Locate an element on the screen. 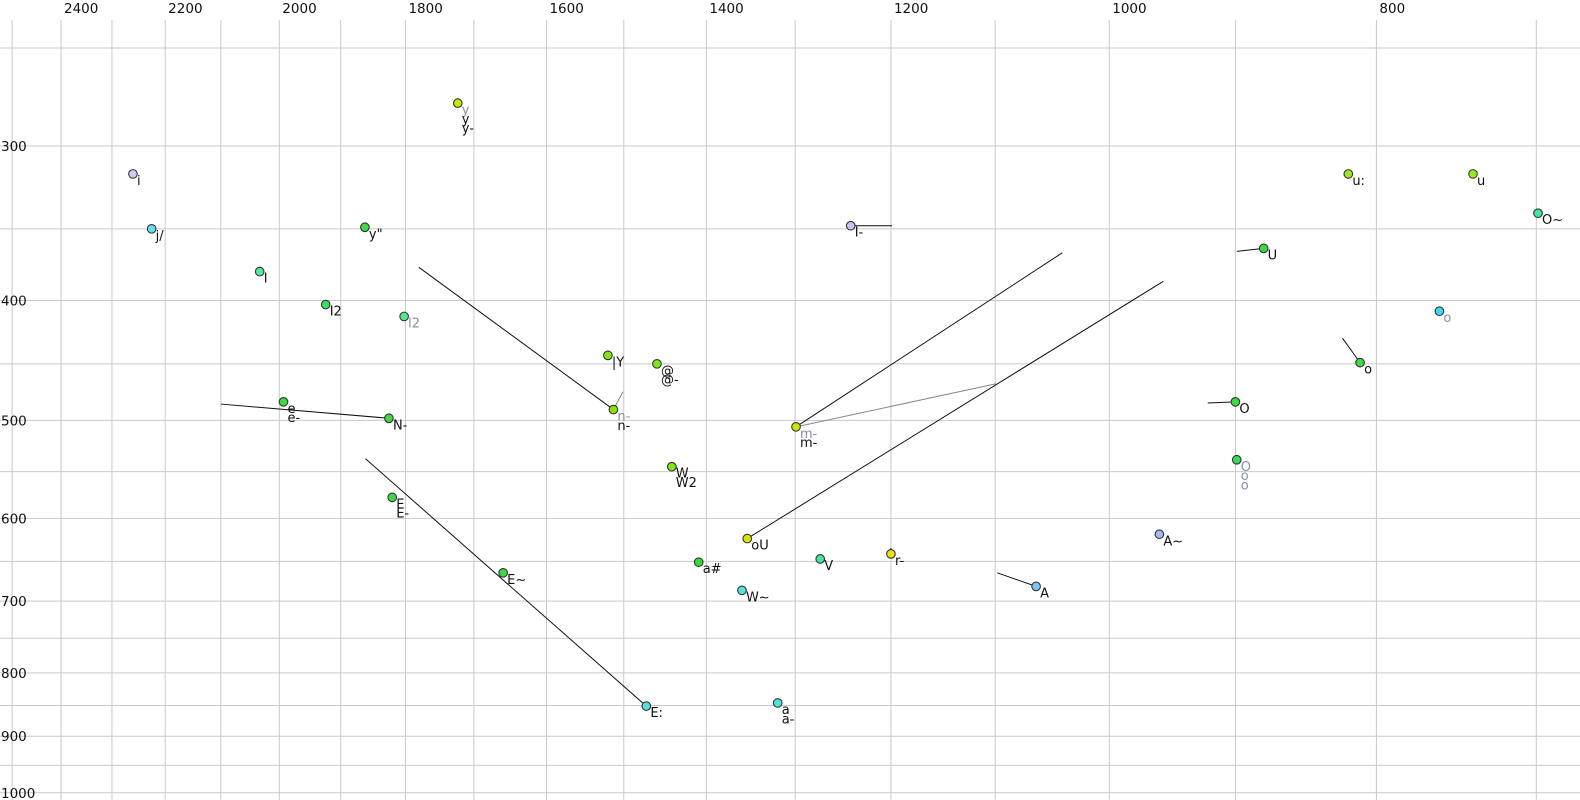  point-label: I is located at coordinates (266, 279).